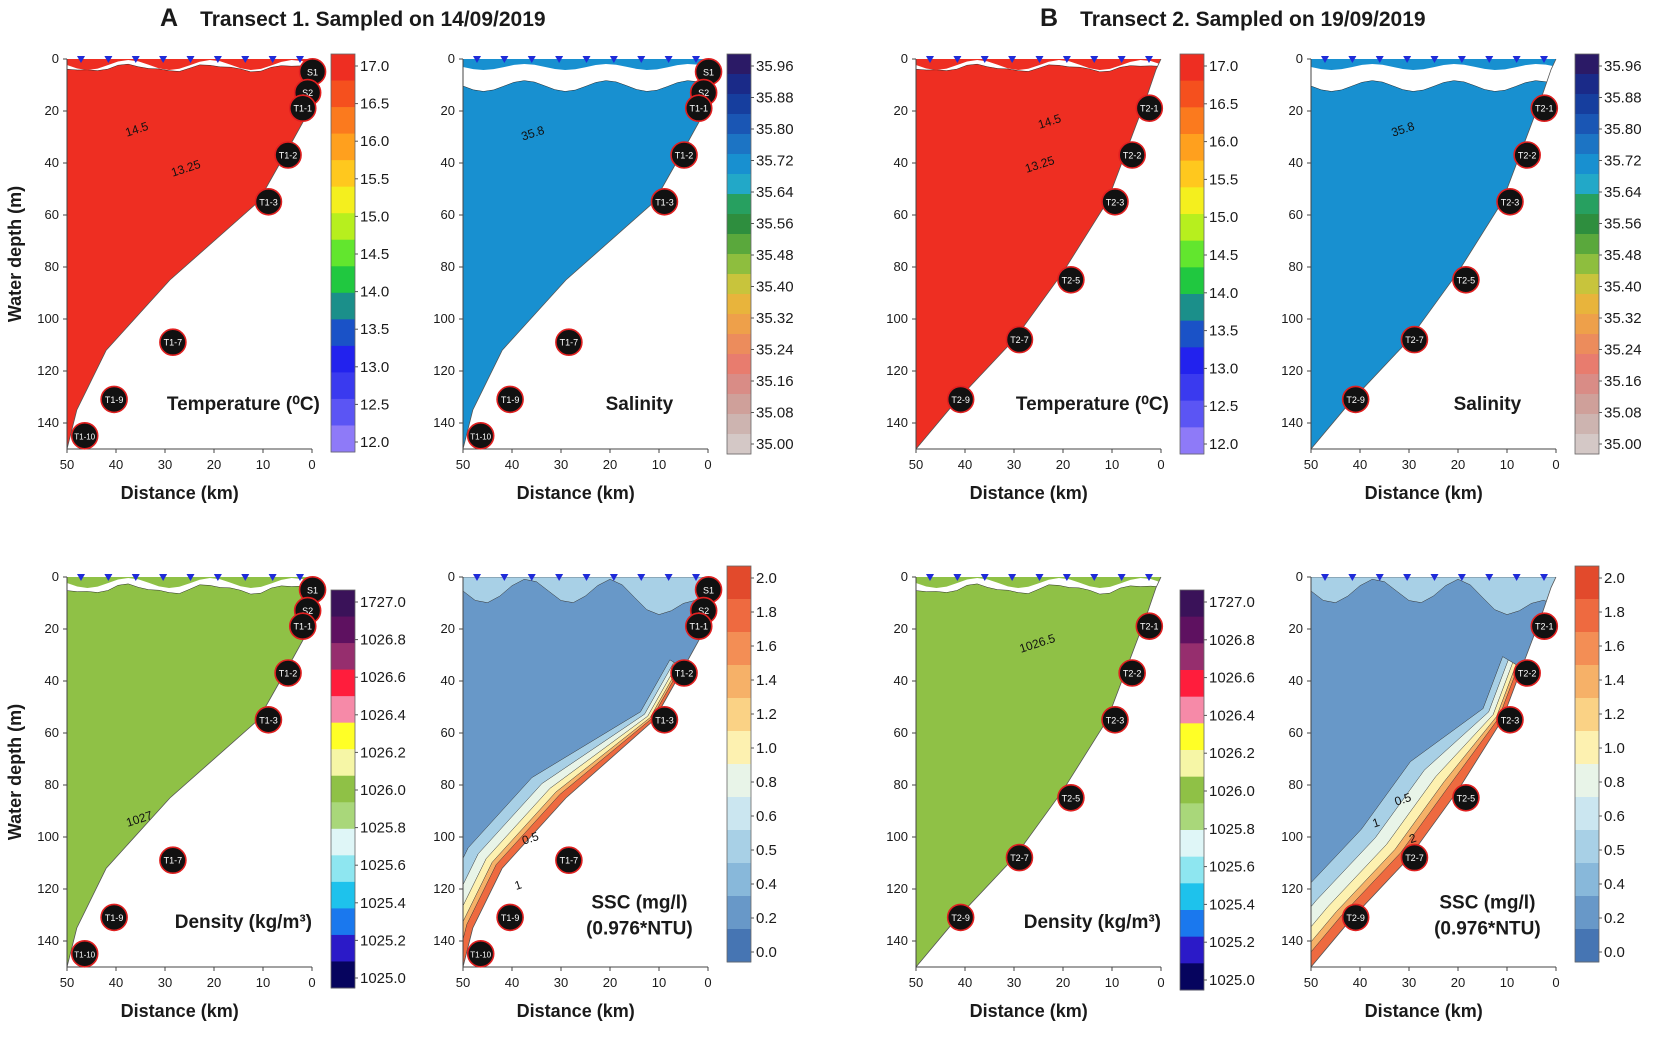 Image resolution: width=1654 pixels, height=1039 pixels. Describe the element at coordinates (698, 108) in the screenshot. I see `station-T1-1: T1-1` at that location.